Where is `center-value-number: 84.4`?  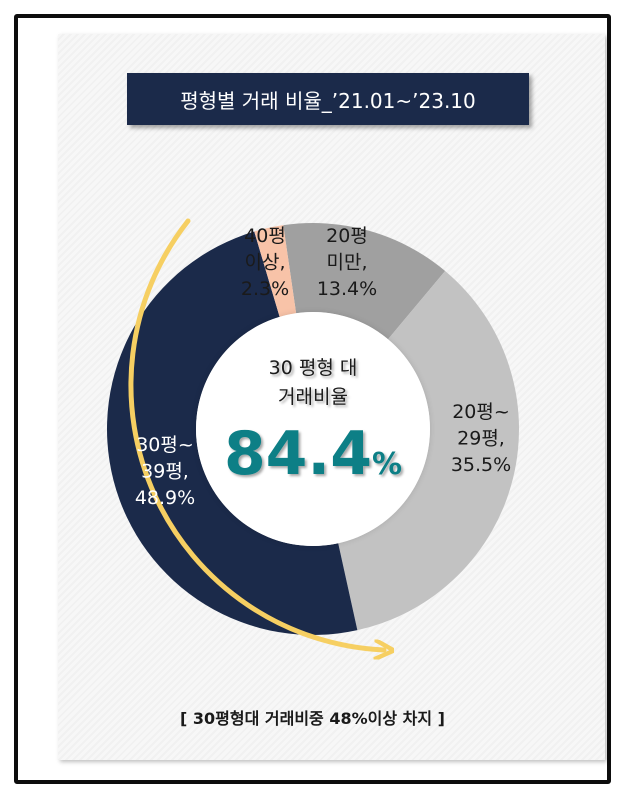 center-value-number: 84.4 is located at coordinates (298, 454).